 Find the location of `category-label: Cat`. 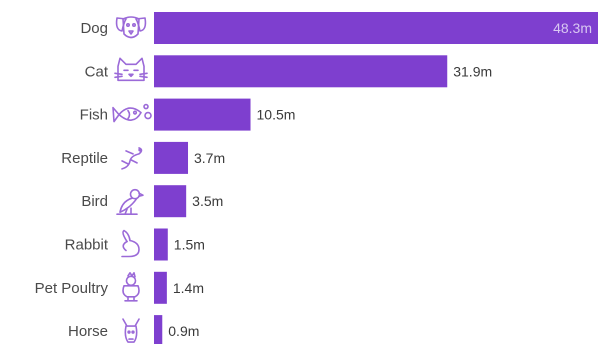

category-label: Cat is located at coordinates (97, 71).